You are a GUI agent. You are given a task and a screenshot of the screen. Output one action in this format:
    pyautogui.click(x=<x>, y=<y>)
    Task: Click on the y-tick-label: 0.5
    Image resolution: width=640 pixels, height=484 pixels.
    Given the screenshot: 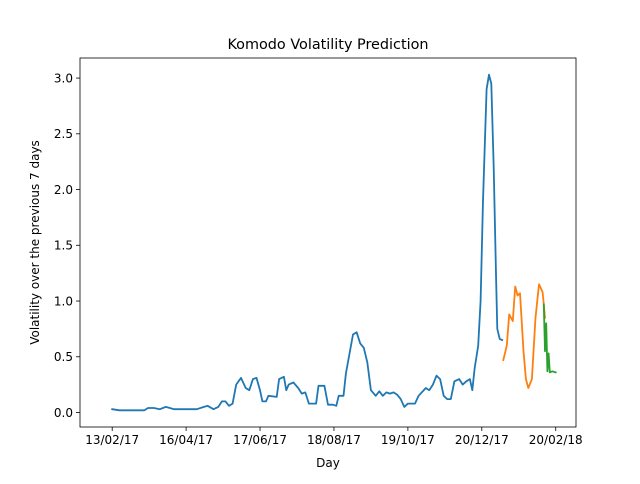 What is the action you would take?
    pyautogui.click(x=63, y=357)
    